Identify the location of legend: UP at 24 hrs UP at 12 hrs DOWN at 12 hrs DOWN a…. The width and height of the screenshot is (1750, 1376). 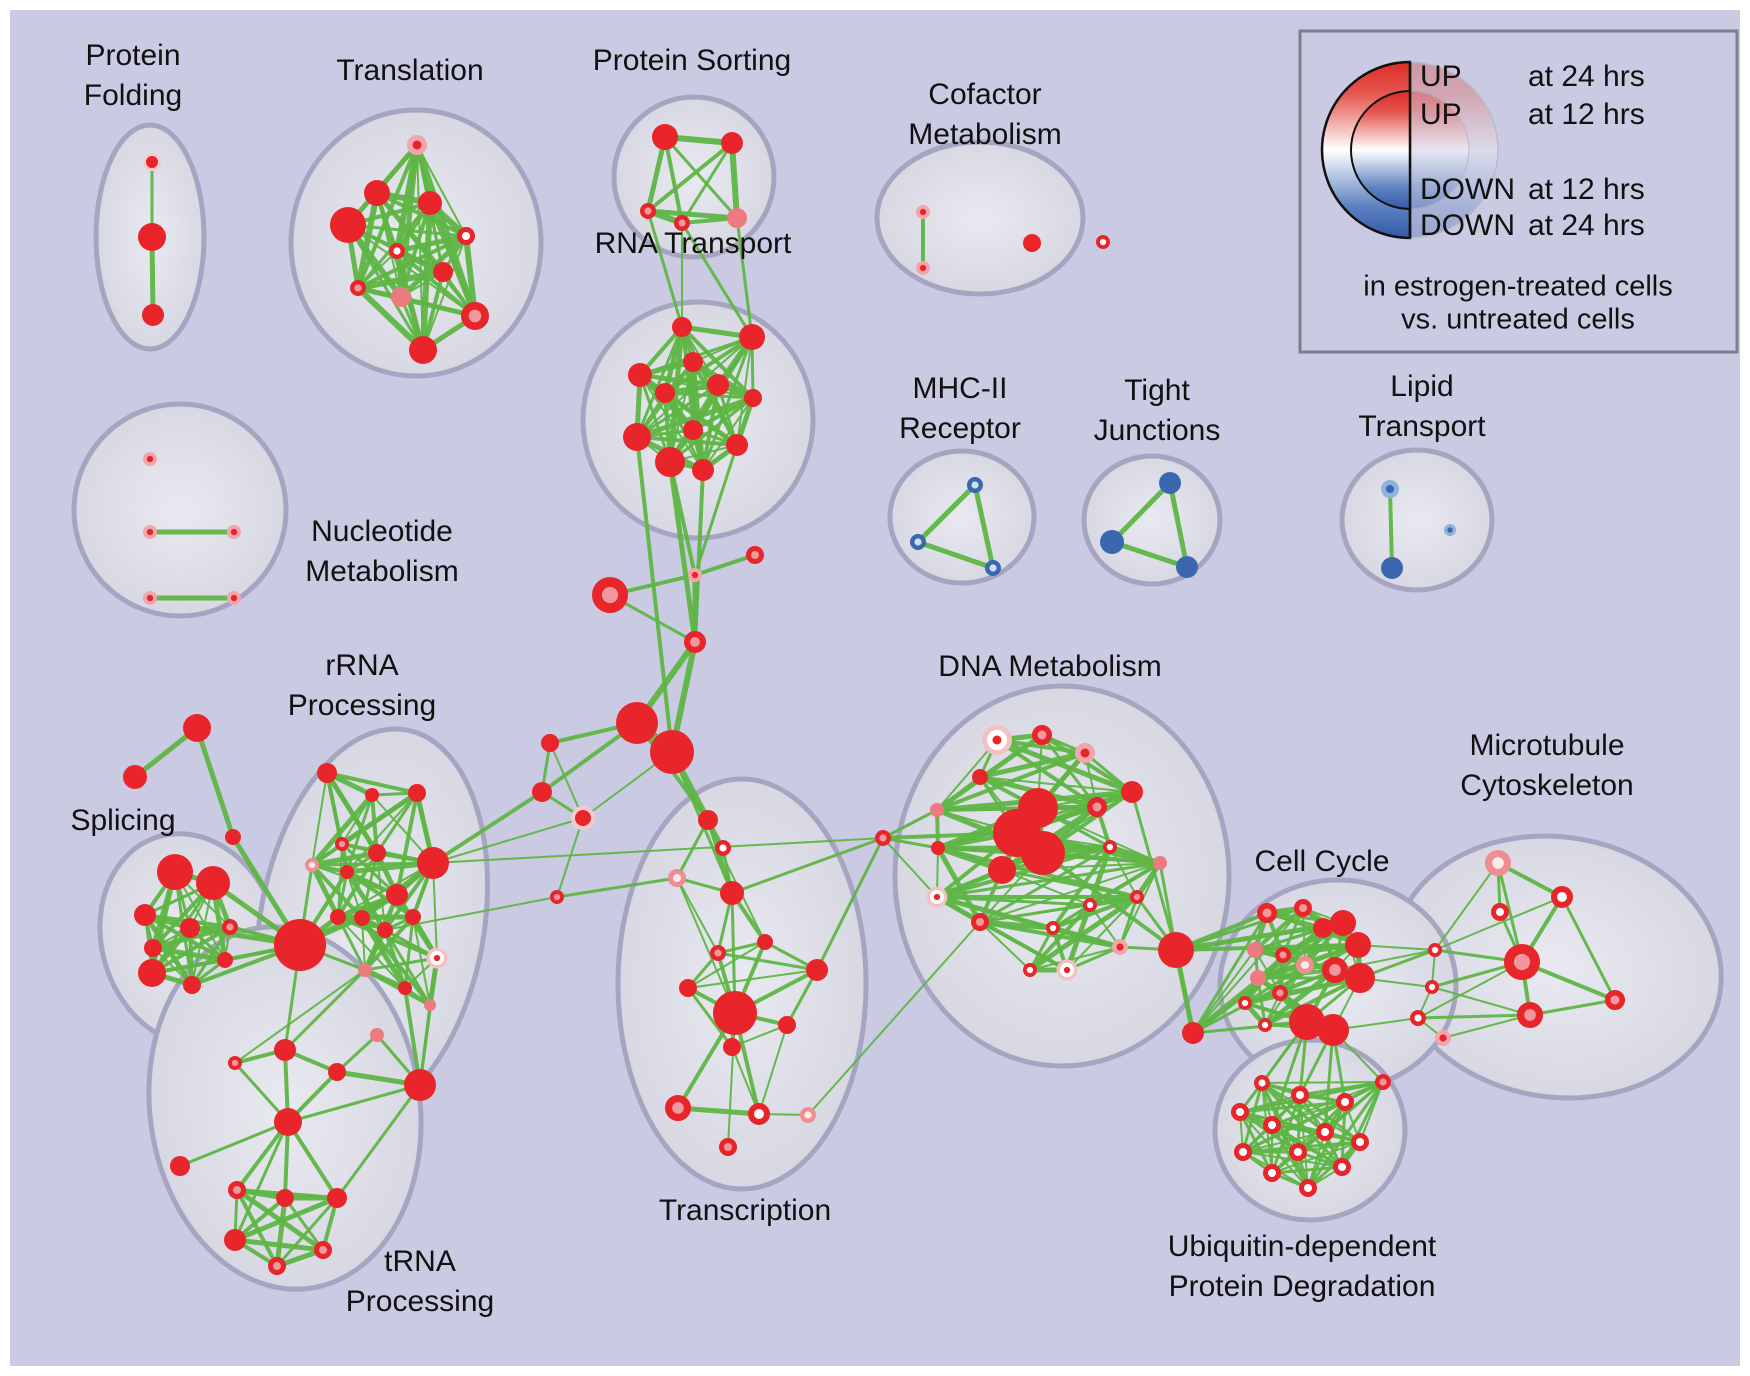
(1518, 191).